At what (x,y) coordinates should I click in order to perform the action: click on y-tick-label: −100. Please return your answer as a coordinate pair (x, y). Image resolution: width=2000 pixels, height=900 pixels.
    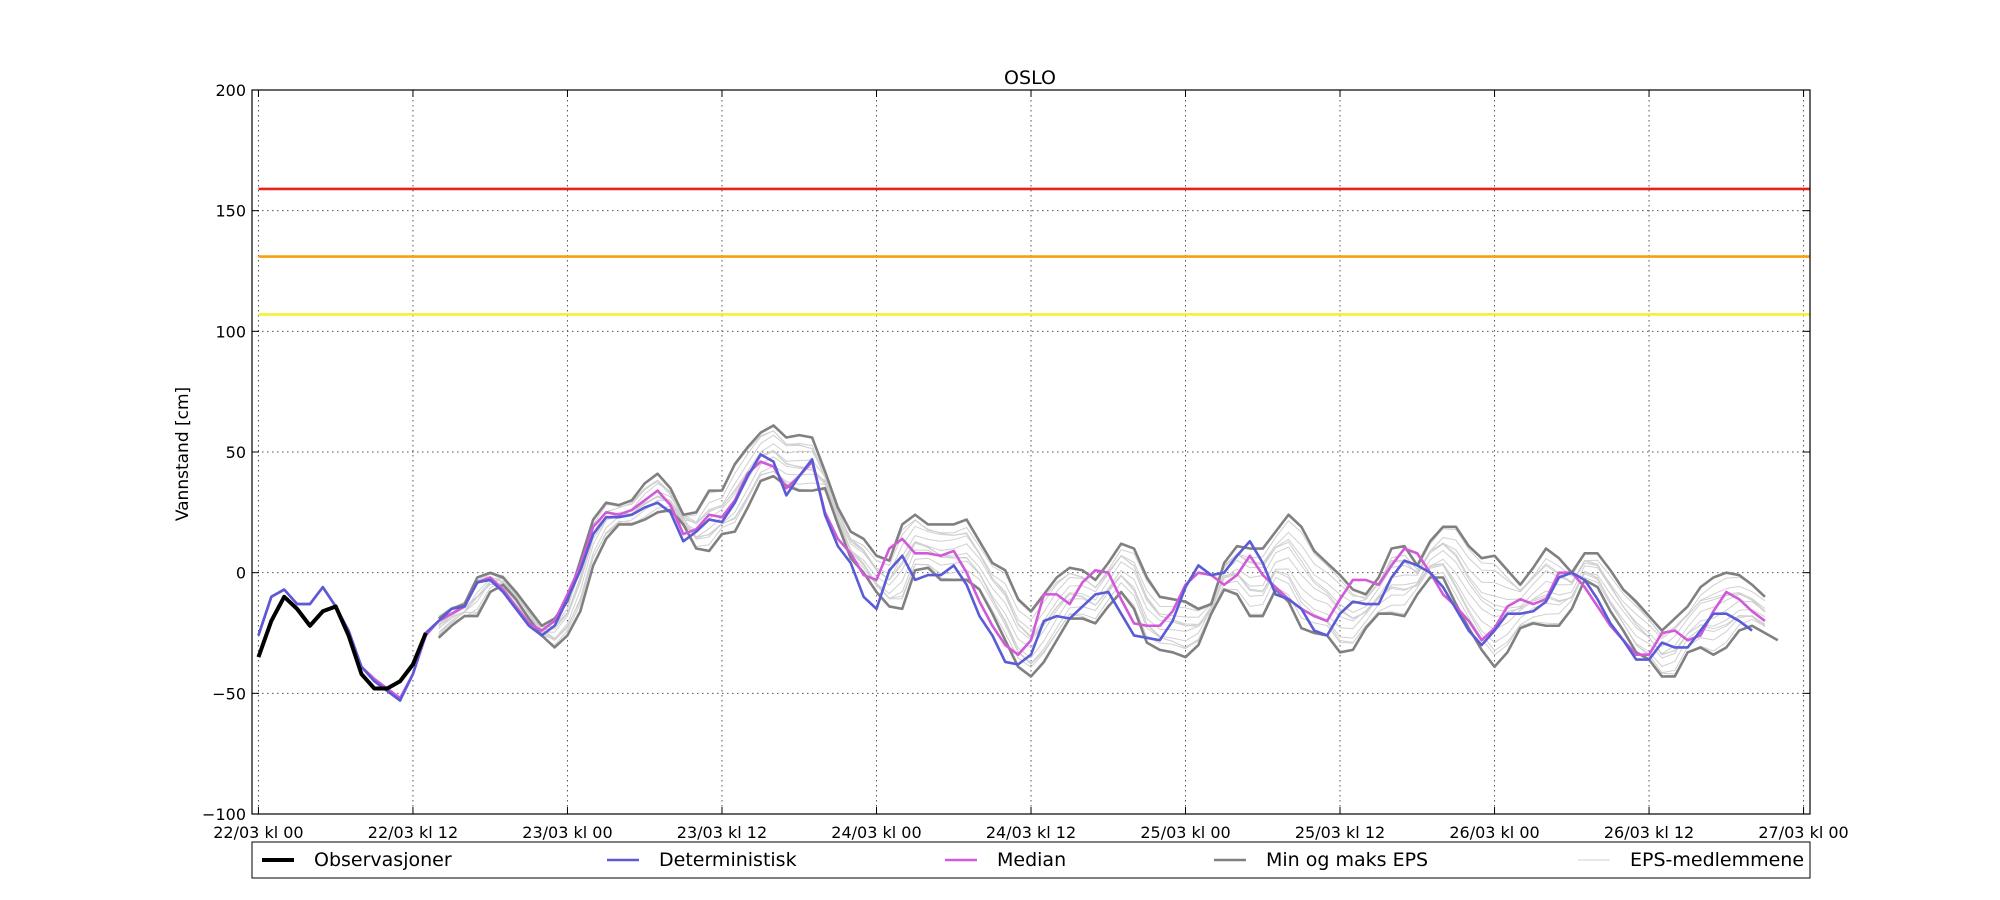
    Looking at the image, I should click on (224, 814).